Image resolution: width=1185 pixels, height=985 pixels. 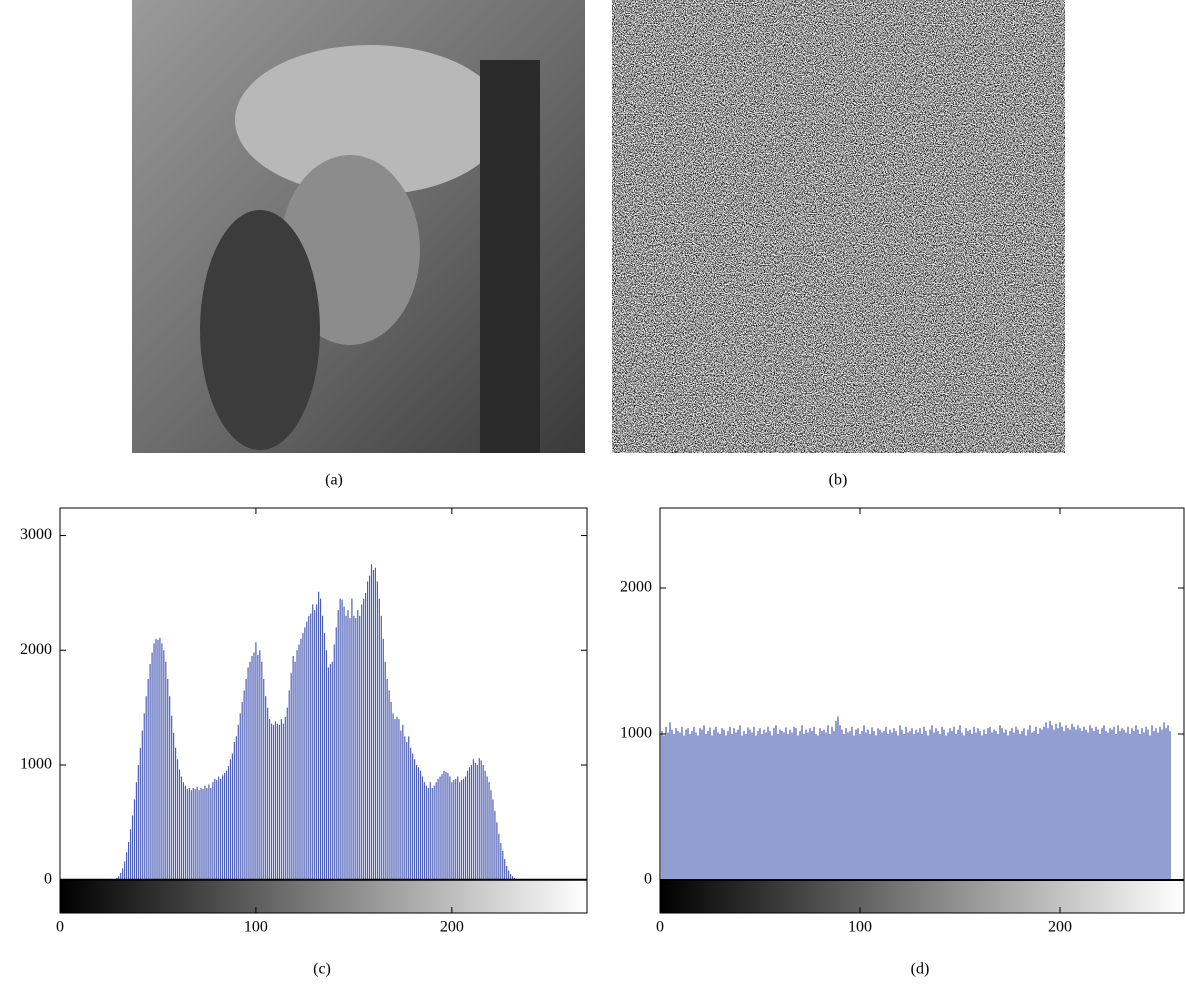 What do you see at coordinates (922, 896) in the screenshot?
I see `colorbar` at bounding box center [922, 896].